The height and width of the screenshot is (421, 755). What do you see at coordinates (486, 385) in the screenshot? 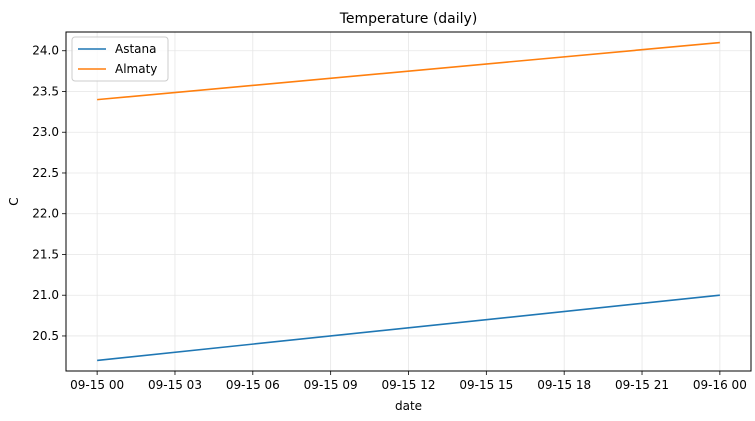
I see `x-tick-label: 09-15 15` at bounding box center [486, 385].